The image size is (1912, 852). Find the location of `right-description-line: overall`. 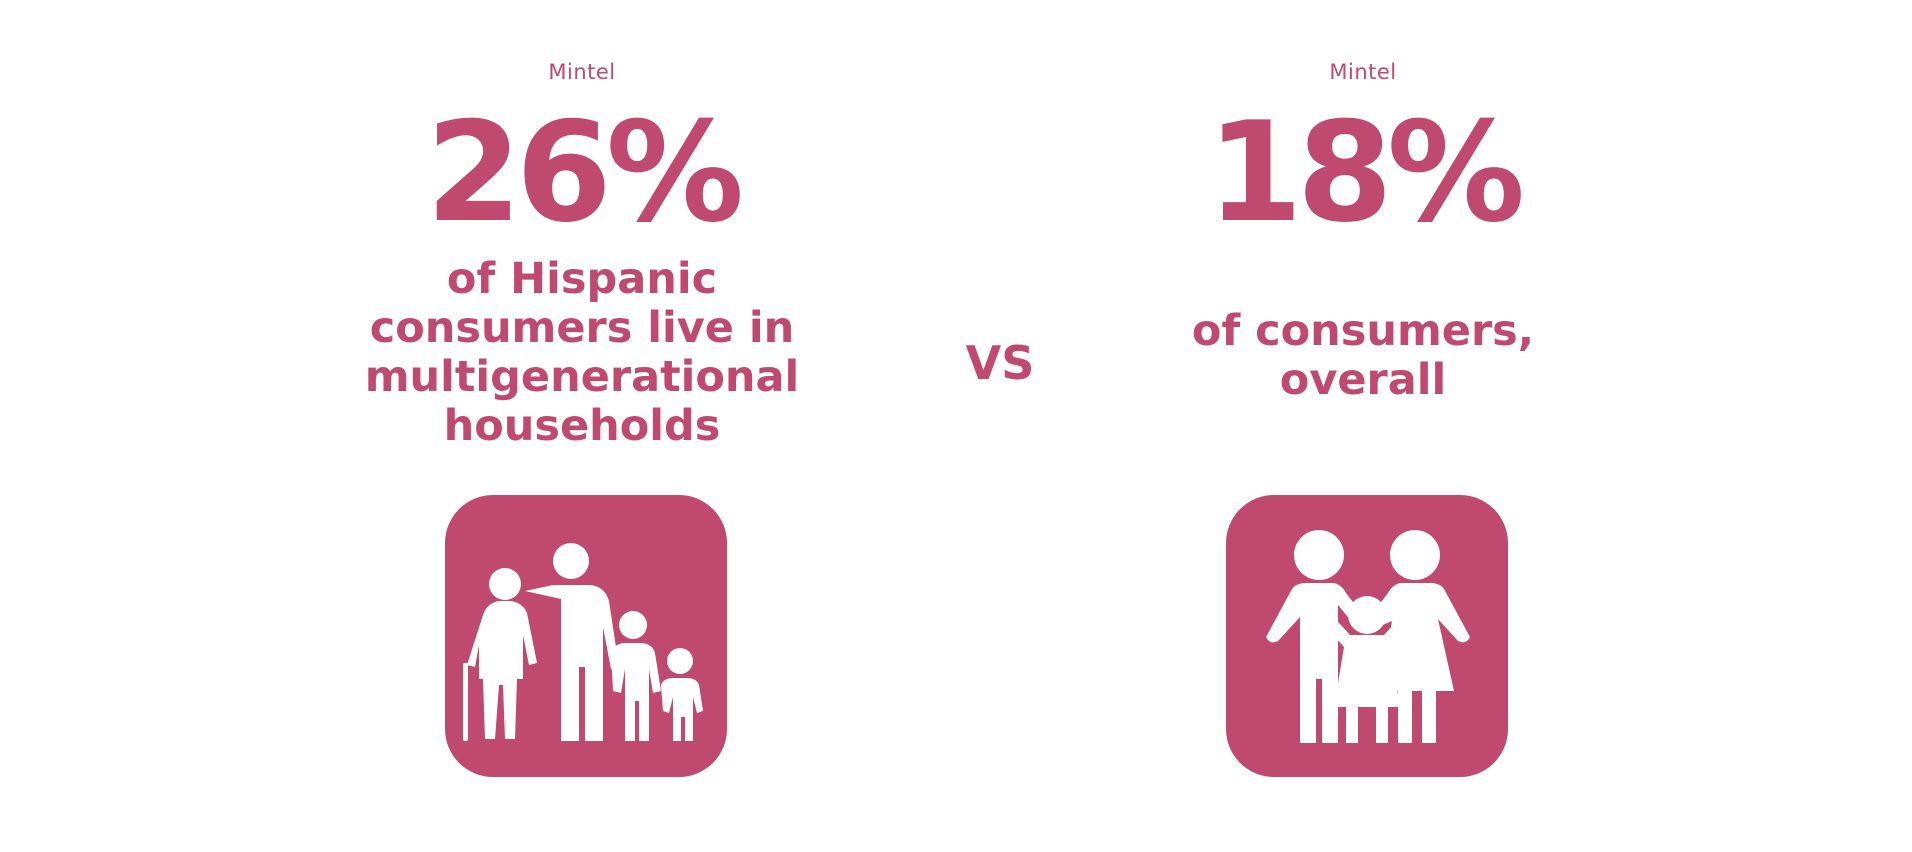

right-description-line: overall is located at coordinates (1363, 380).